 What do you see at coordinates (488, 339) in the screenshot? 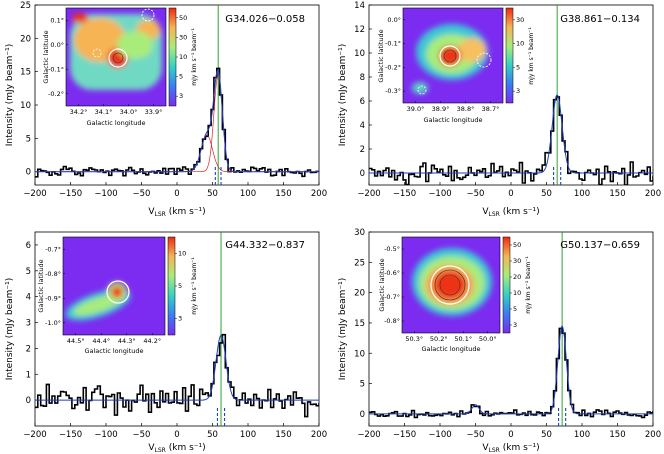
I see `inset-x-tick-label: 50.0°` at bounding box center [488, 339].